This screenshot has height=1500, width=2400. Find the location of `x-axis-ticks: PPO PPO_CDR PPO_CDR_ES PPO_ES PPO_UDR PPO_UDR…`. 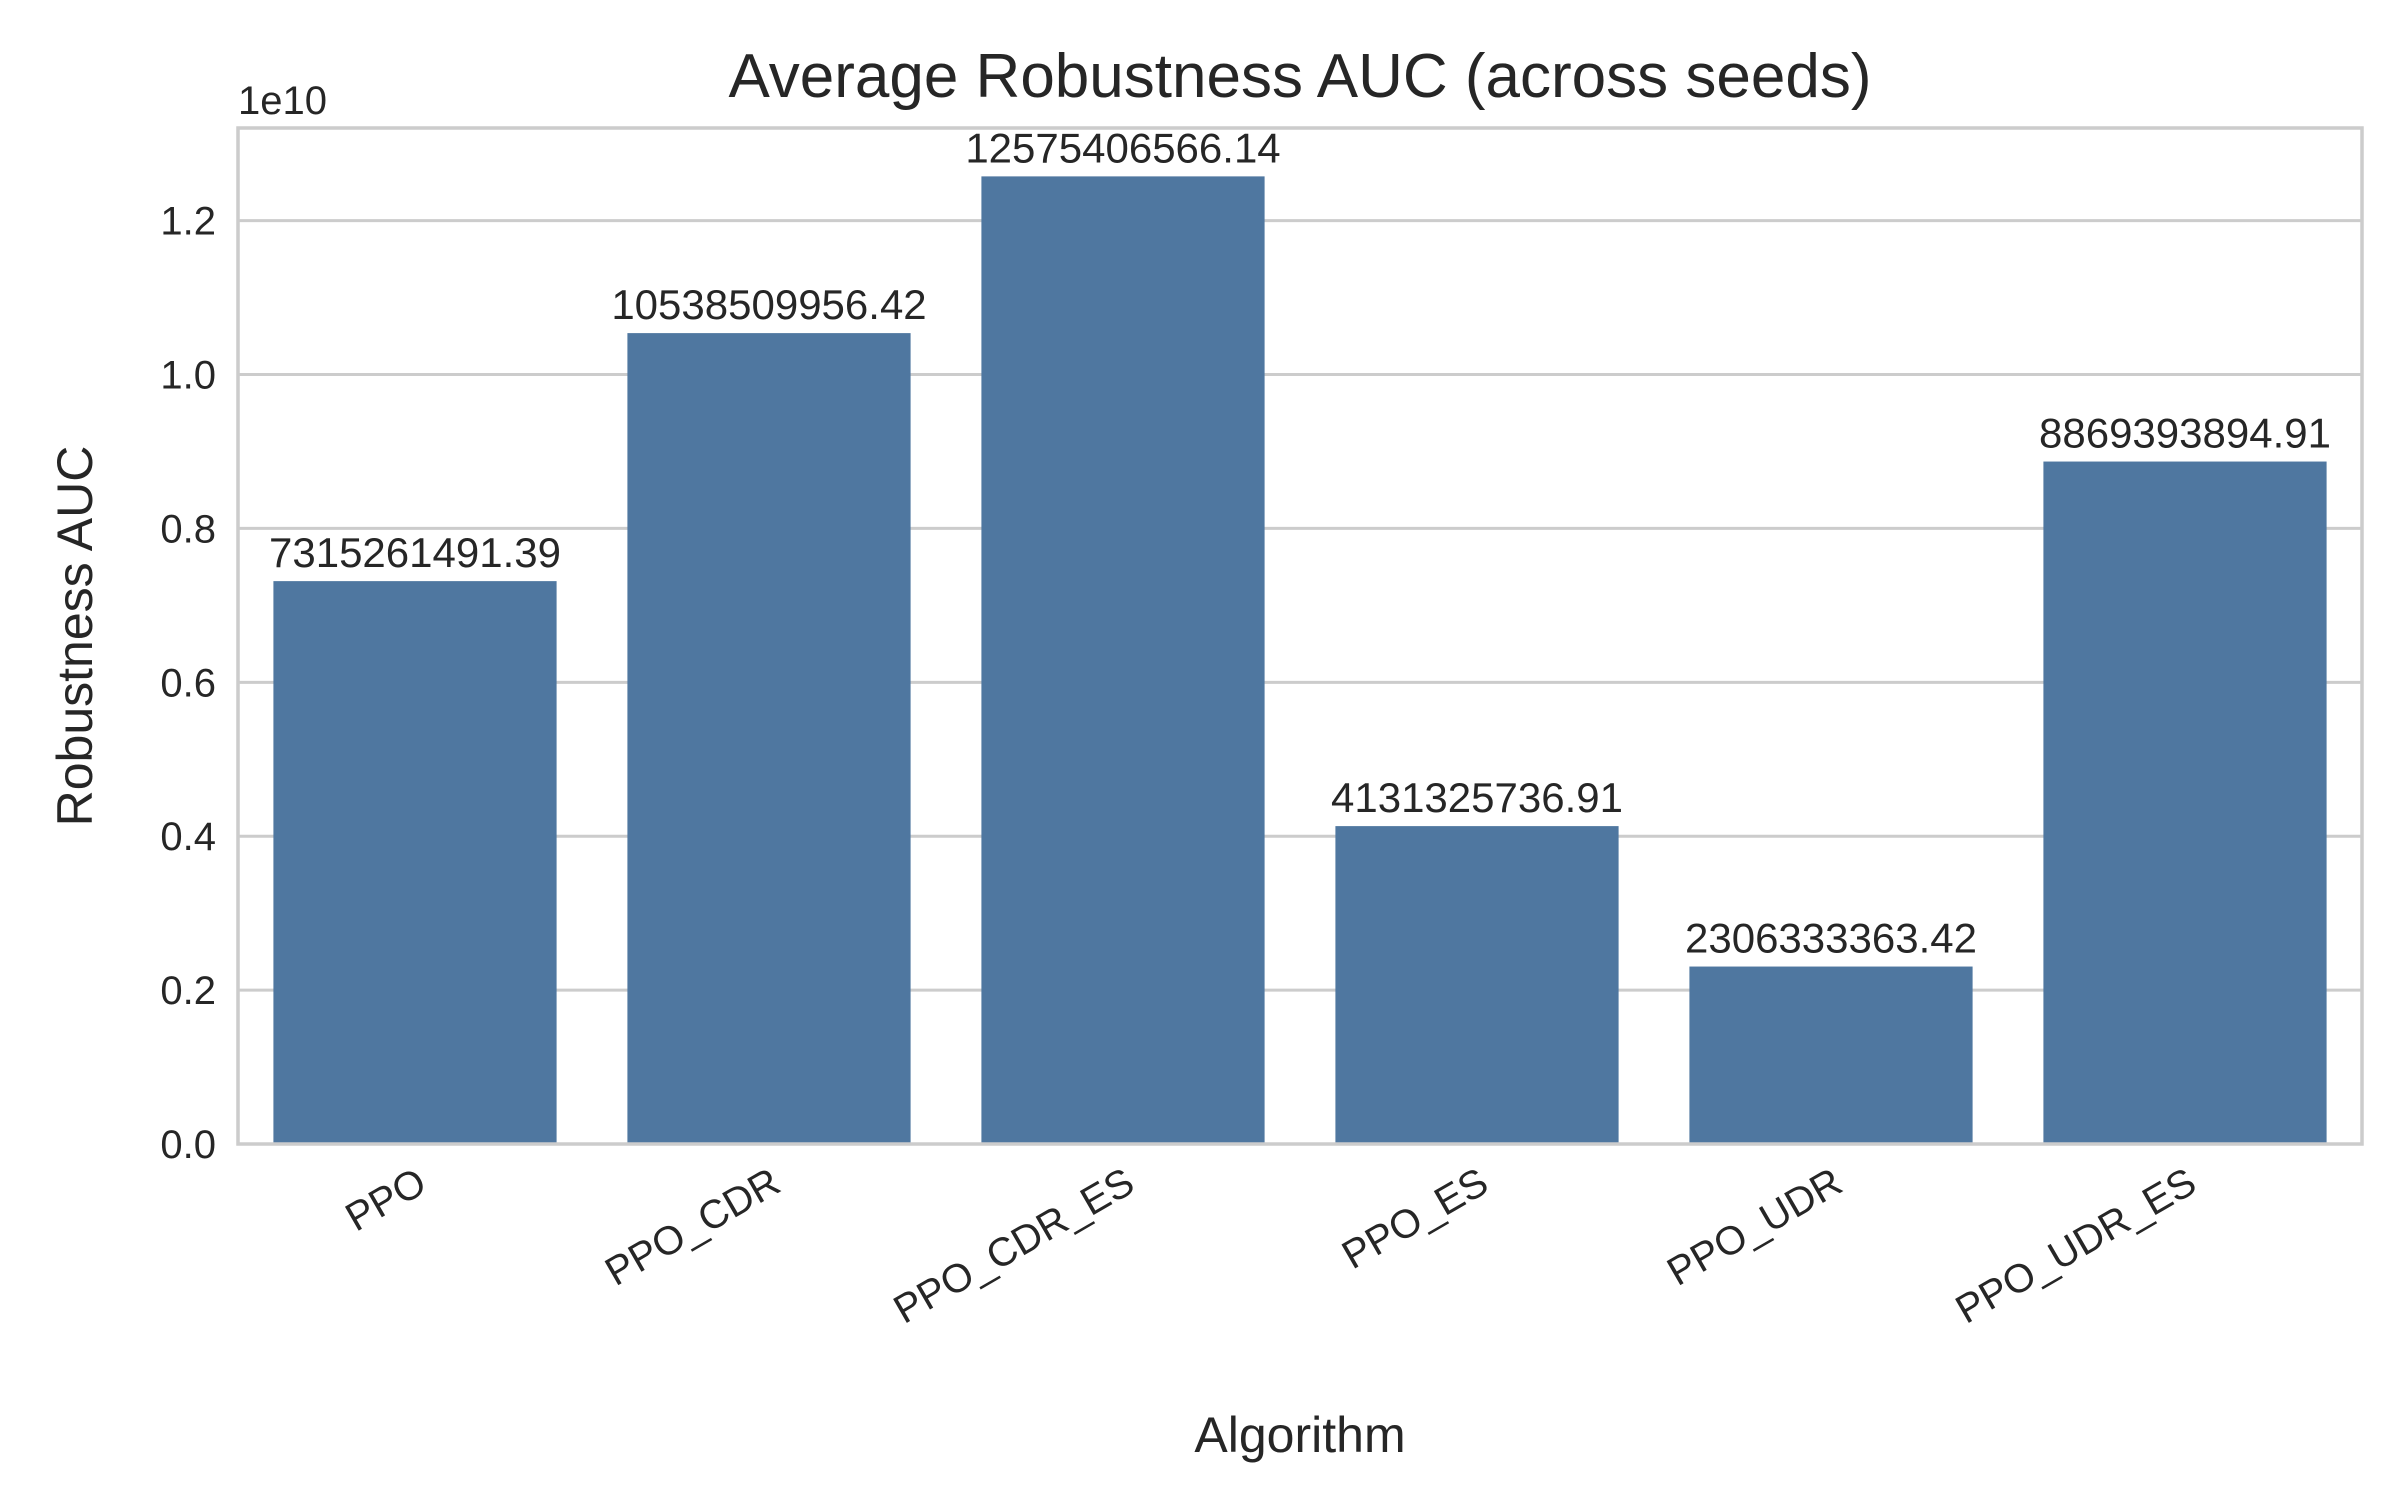

x-axis-ticks: PPO PPO_CDR PPO_CDR_ES PPO_ES PPO_UDR PPO_UDR… is located at coordinates (1270, 1246).